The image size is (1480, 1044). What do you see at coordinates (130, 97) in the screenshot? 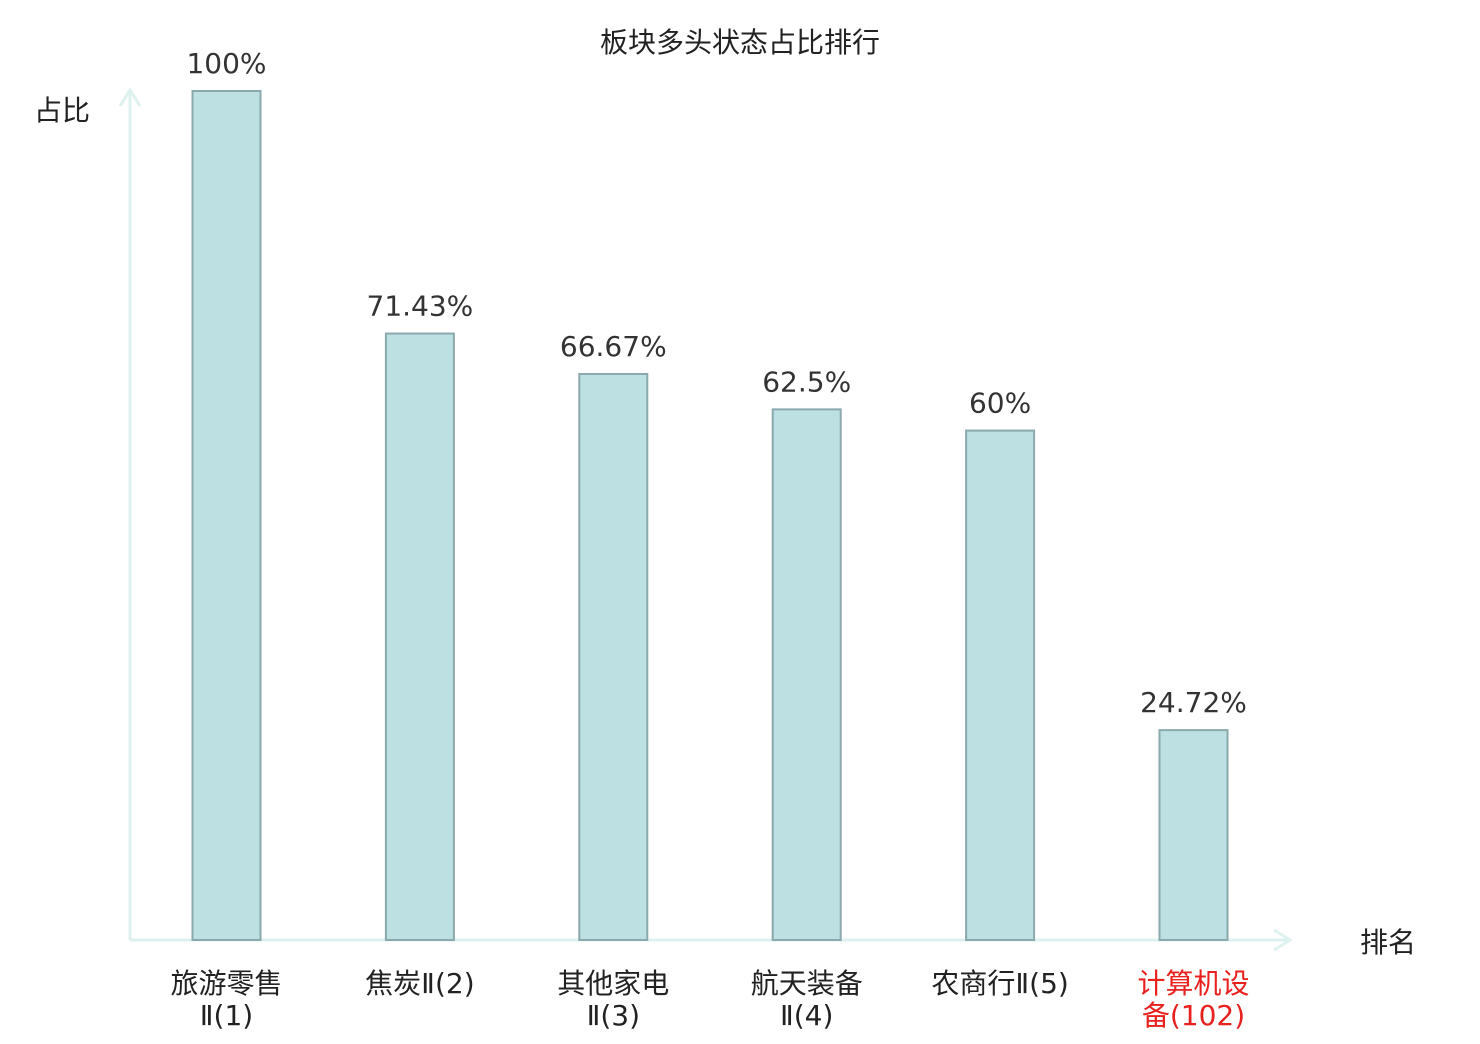
I see `y-axis-arrow-icon` at bounding box center [130, 97].